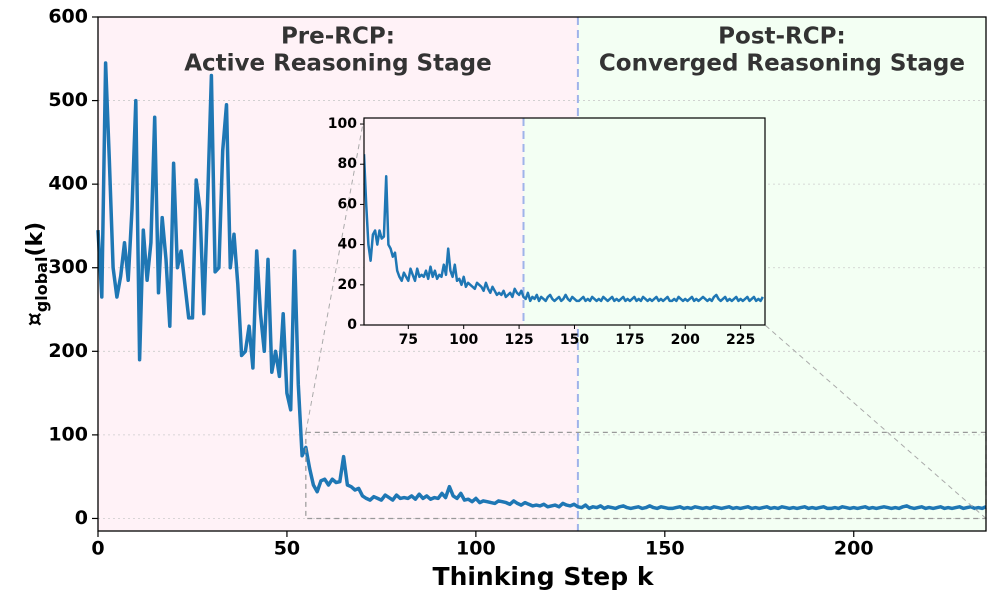 The width and height of the screenshot is (997, 604). Describe the element at coordinates (81, 518) in the screenshot. I see `y-tick-label: 0` at that location.